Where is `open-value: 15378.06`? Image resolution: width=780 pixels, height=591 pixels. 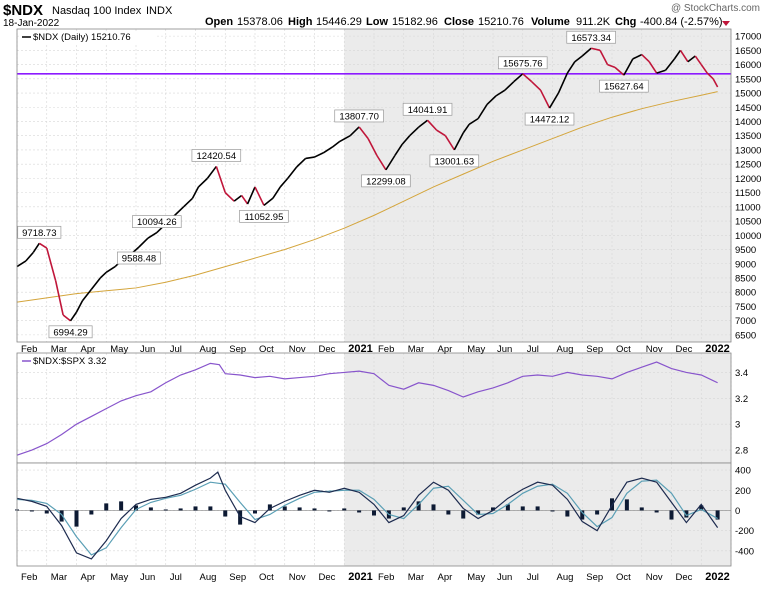
open-value: 15378.06 is located at coordinates (260, 22).